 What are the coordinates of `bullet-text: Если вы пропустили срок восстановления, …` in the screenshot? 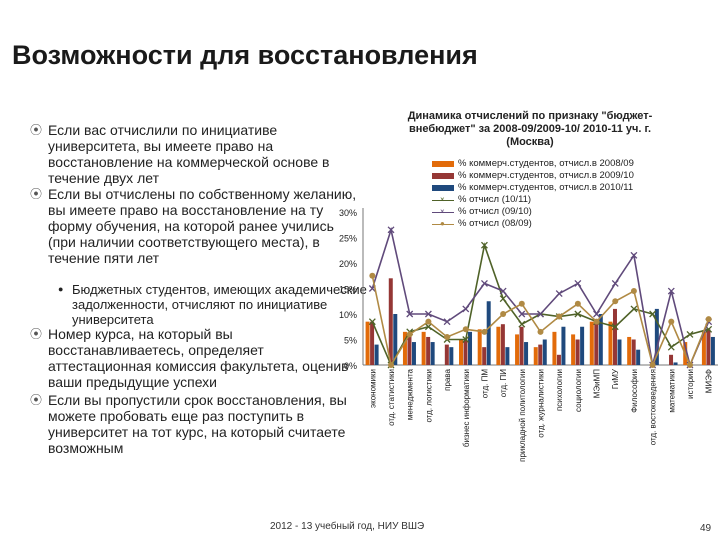 It's located at (197, 424).